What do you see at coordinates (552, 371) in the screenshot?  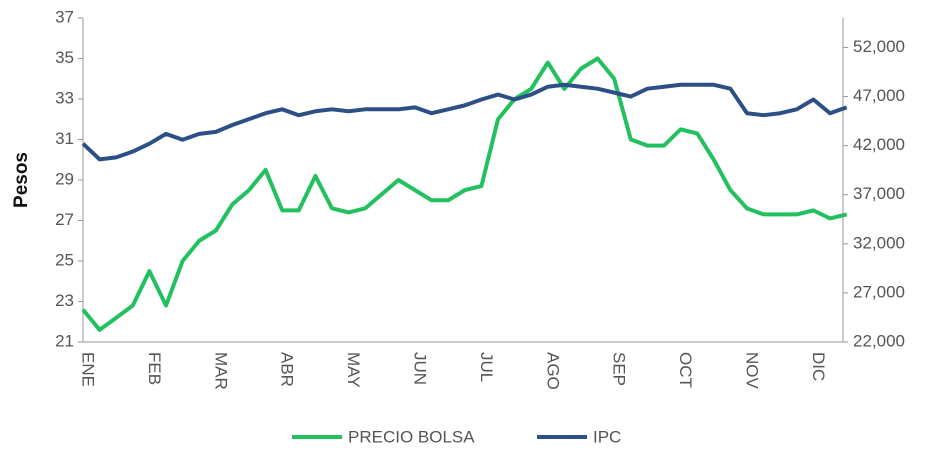 I see `x-tick-label: AGO` at bounding box center [552, 371].